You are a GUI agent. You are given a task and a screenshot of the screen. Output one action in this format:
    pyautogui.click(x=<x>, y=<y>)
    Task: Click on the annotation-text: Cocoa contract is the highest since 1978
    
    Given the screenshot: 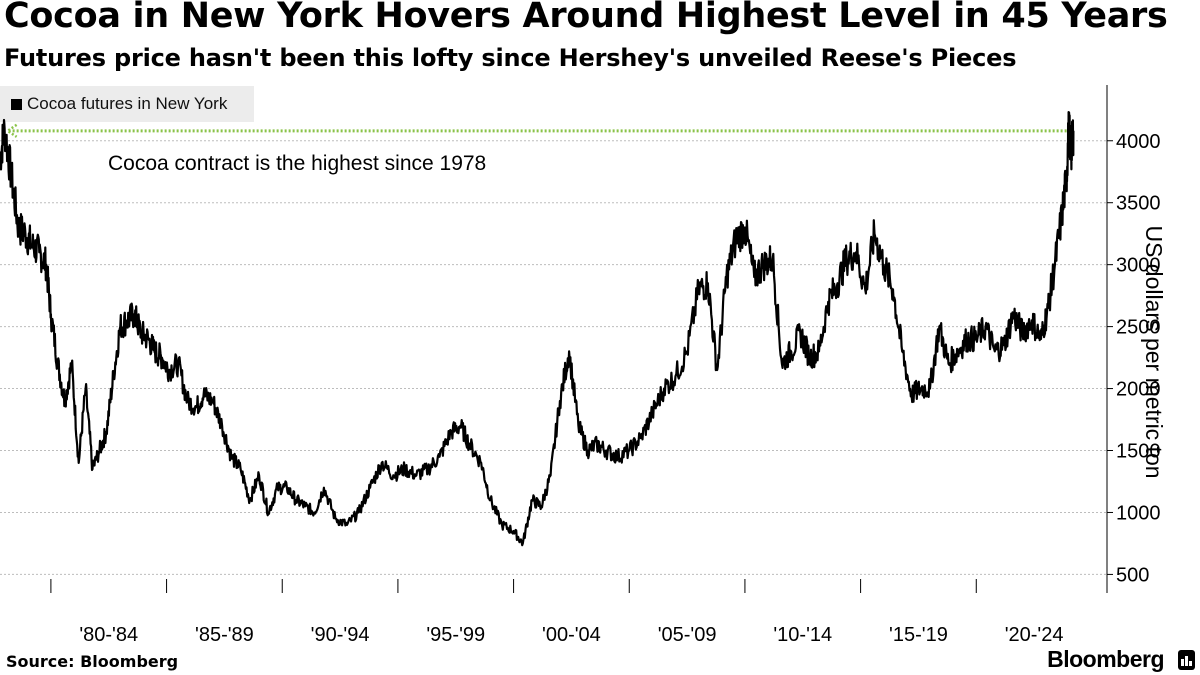 What is the action you would take?
    pyautogui.click(x=297, y=163)
    